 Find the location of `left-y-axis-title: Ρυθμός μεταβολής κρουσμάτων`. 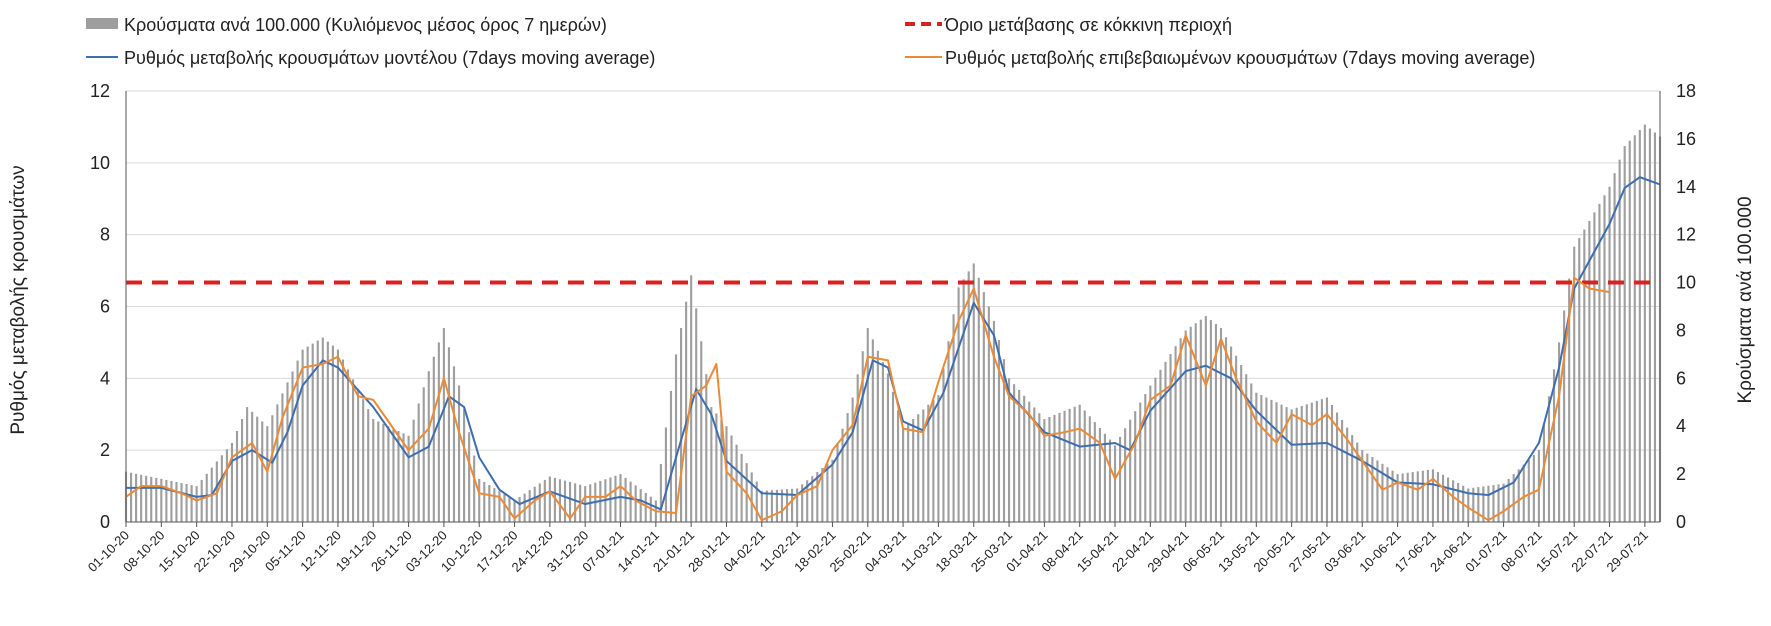

left-y-axis-title: Ρυθμός μεταβολής κρουσμάτων is located at coordinates (18, 299).